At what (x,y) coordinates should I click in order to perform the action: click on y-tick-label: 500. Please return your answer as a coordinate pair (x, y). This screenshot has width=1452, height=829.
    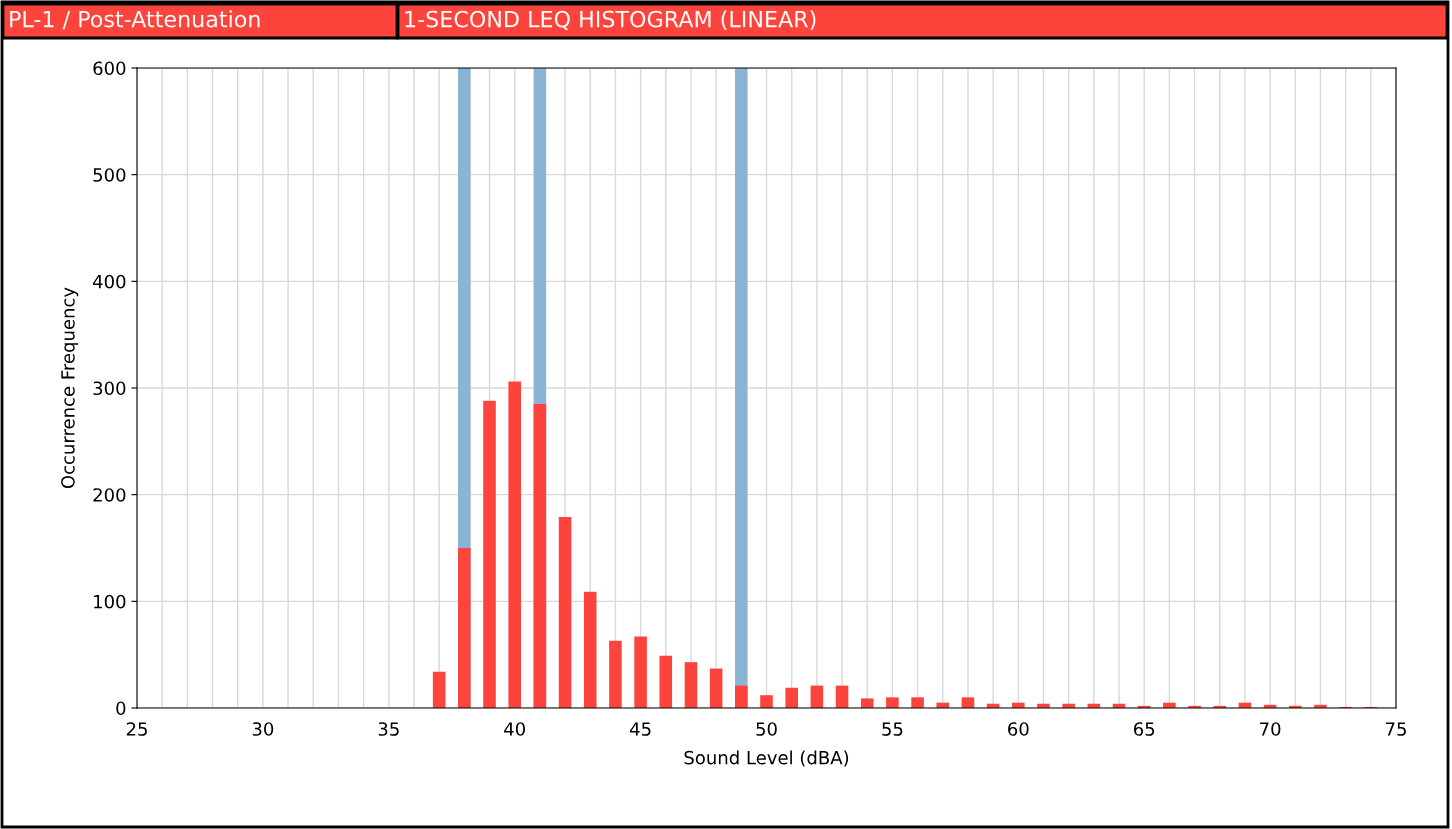
    Looking at the image, I should click on (109, 175).